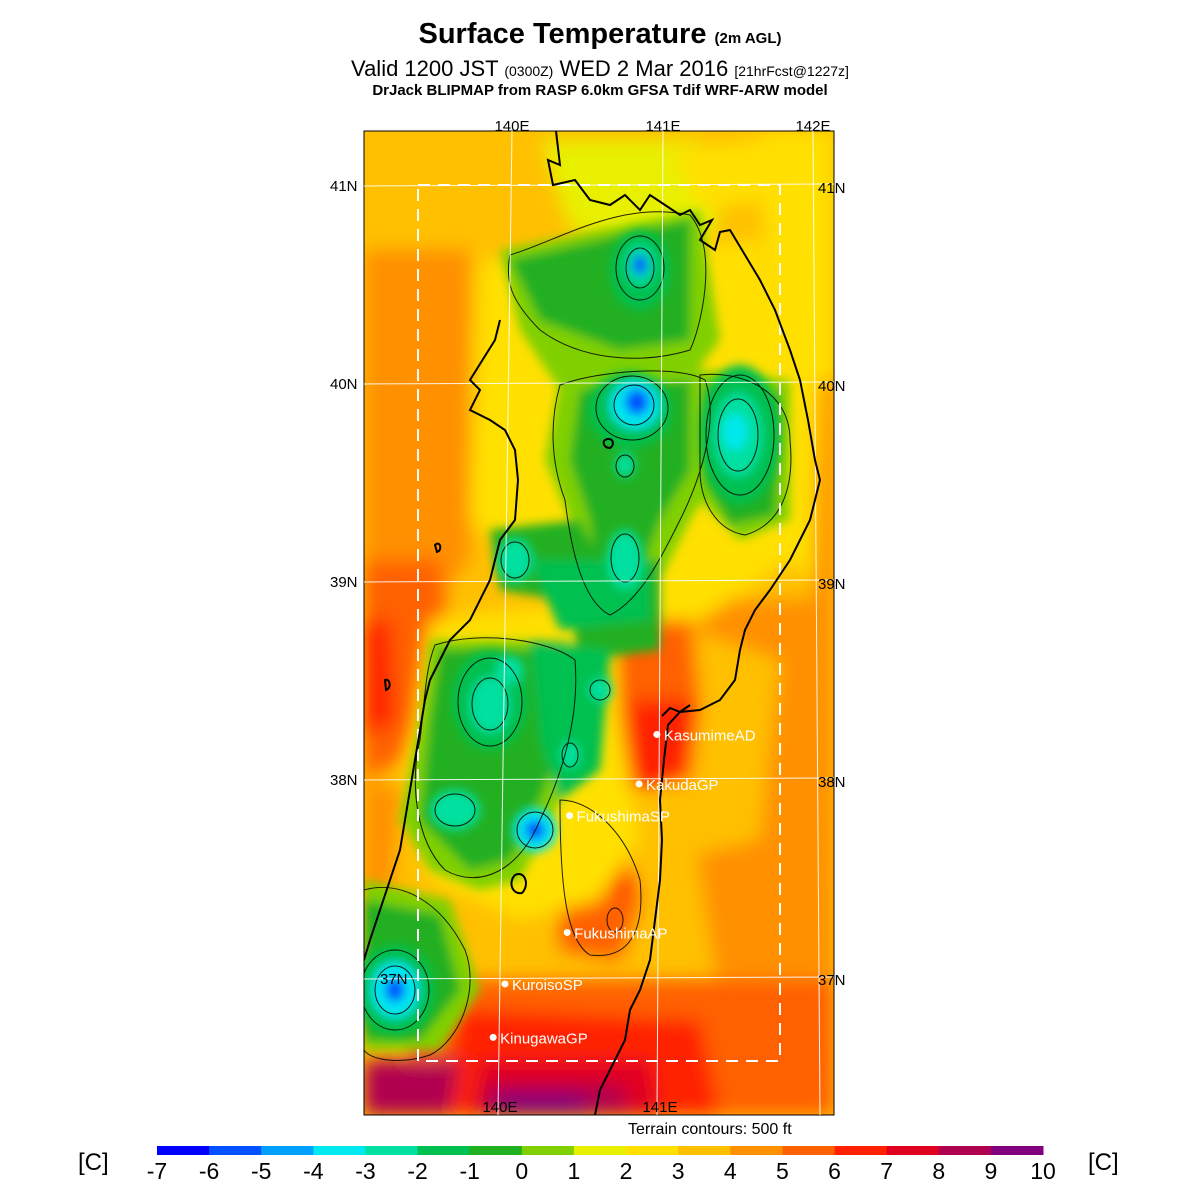 The image size is (1200, 1200). Describe the element at coordinates (834, 1171) in the screenshot. I see `colorbar-tick-label: 6` at that location.